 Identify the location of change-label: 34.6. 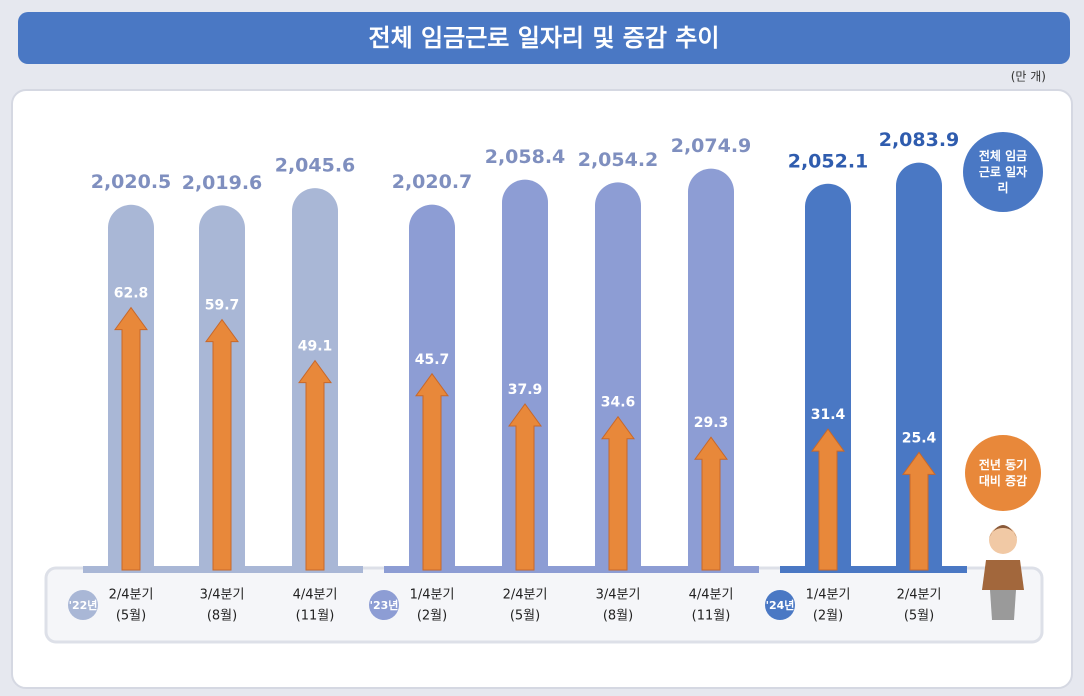
(618, 403).